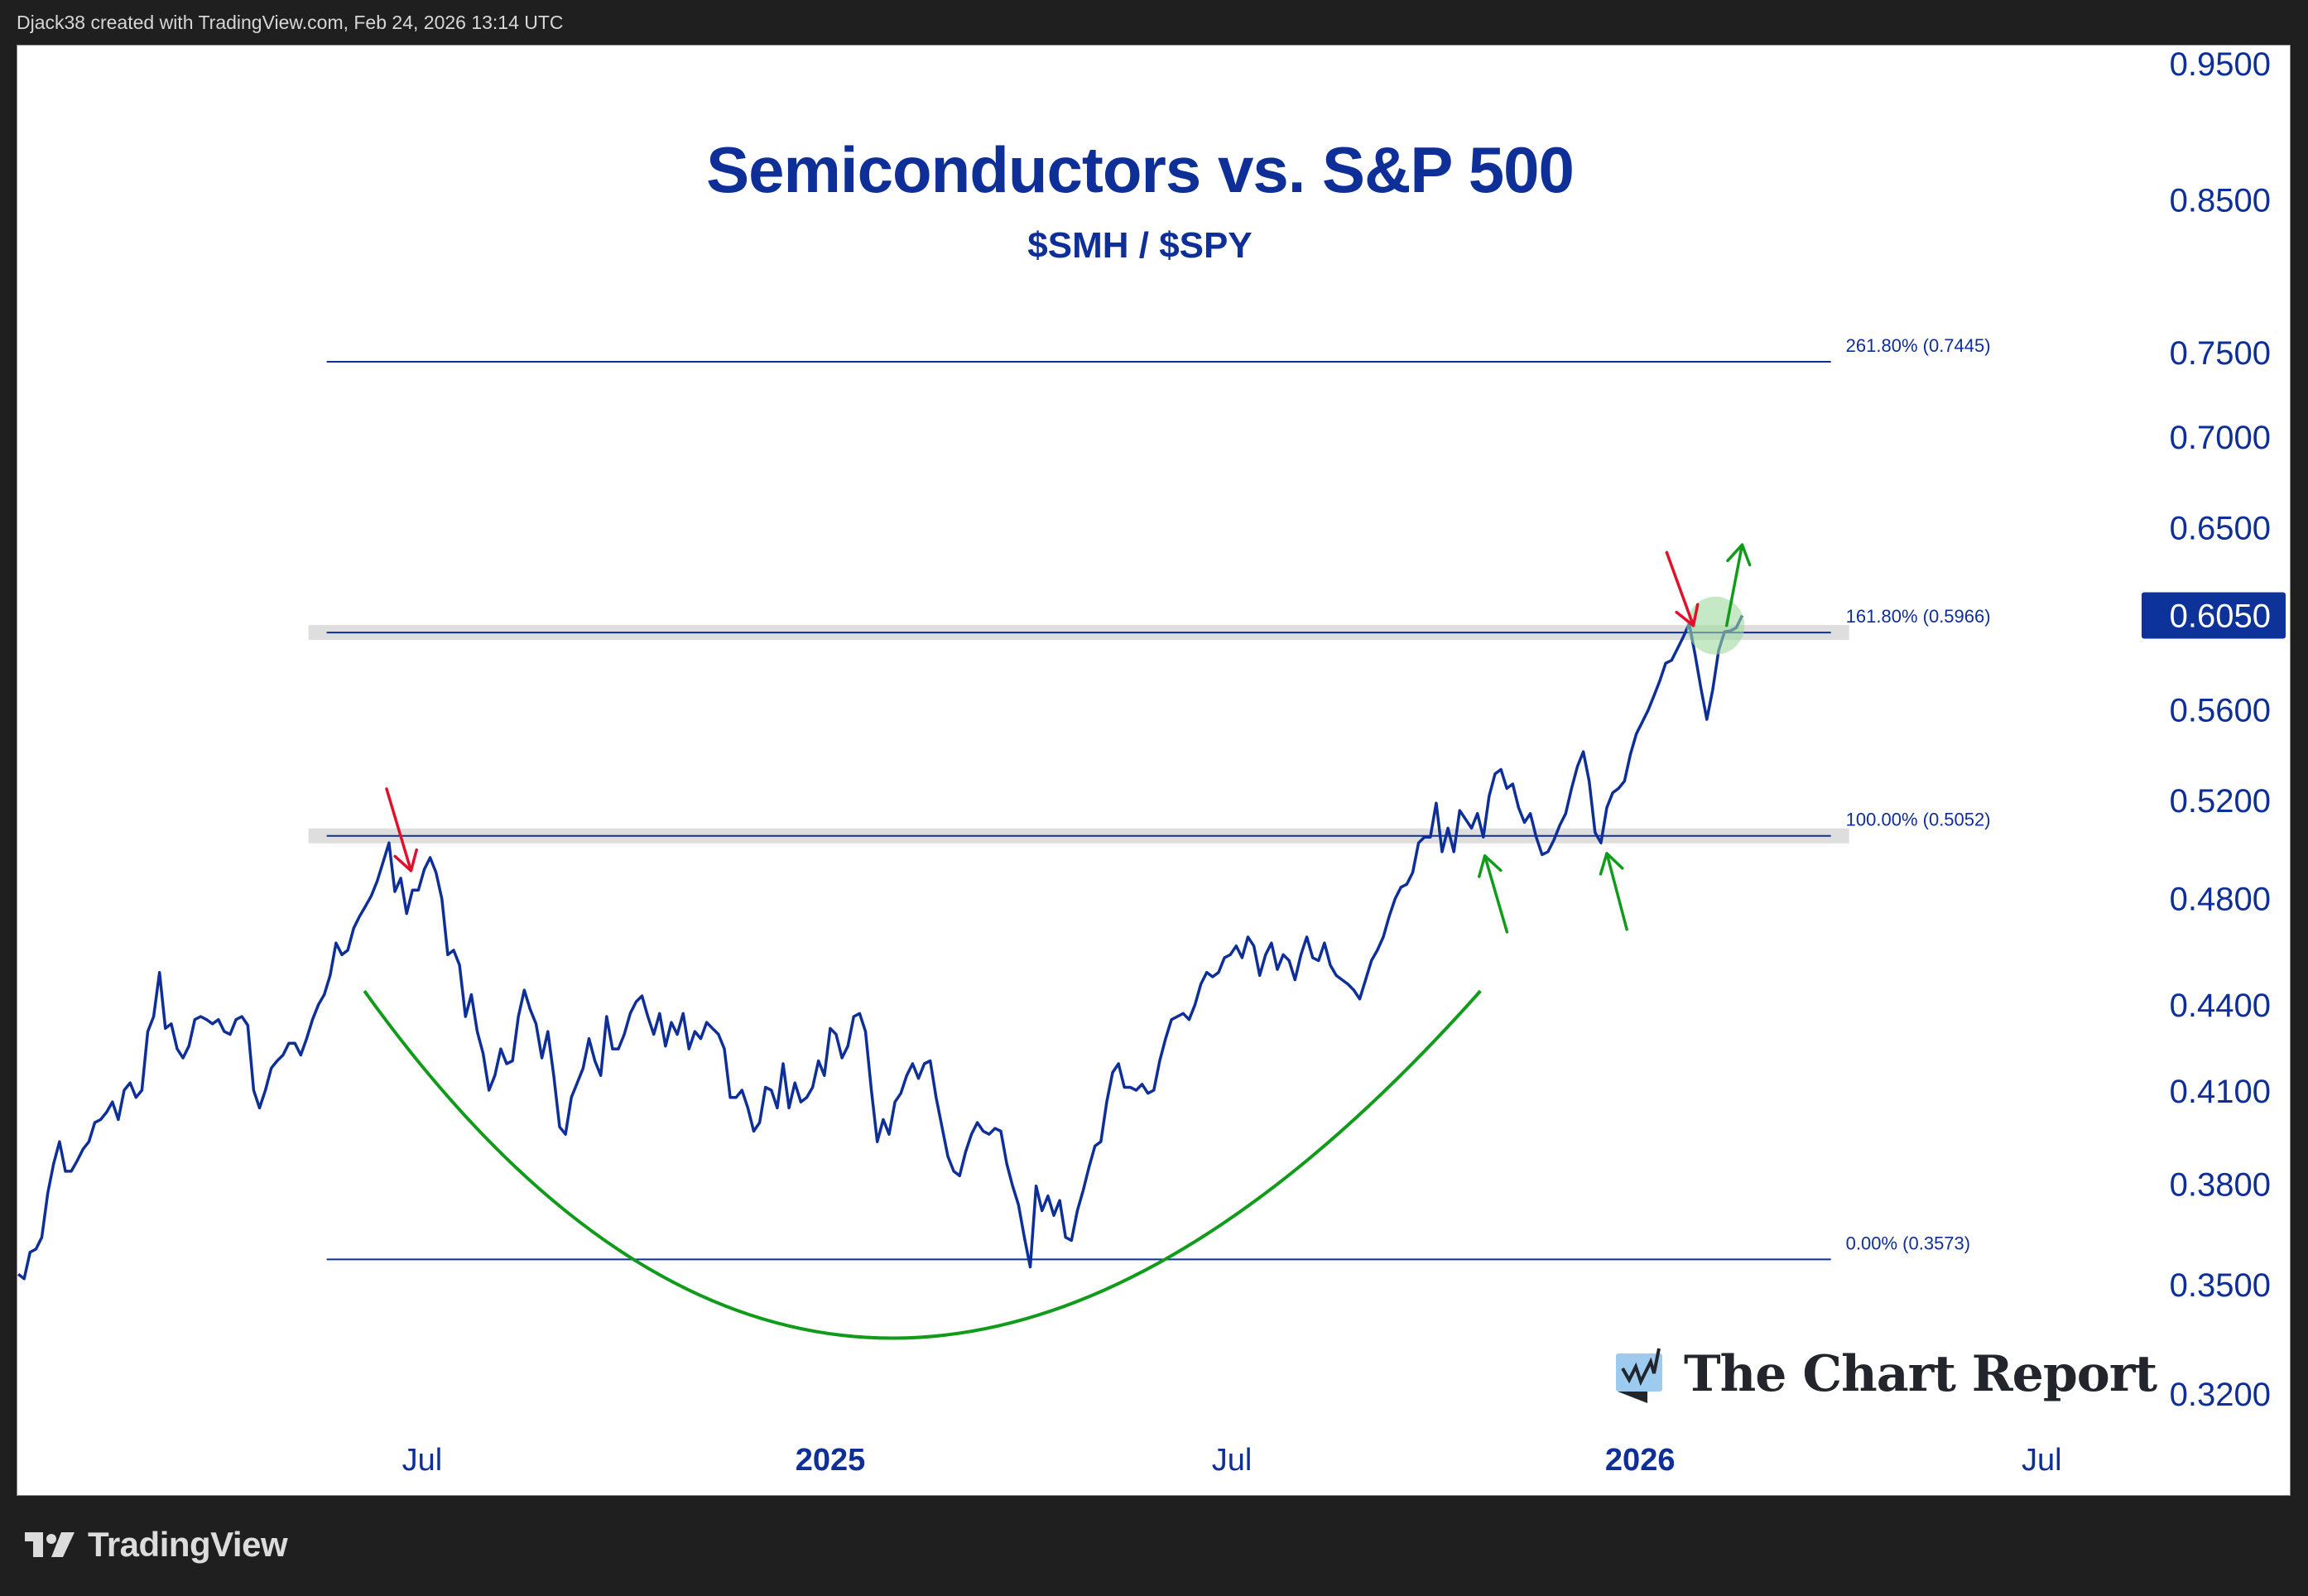 Image resolution: width=2308 pixels, height=1596 pixels. What do you see at coordinates (188, 1544) in the screenshot?
I see `tradingview-logo-text: TradingView` at bounding box center [188, 1544].